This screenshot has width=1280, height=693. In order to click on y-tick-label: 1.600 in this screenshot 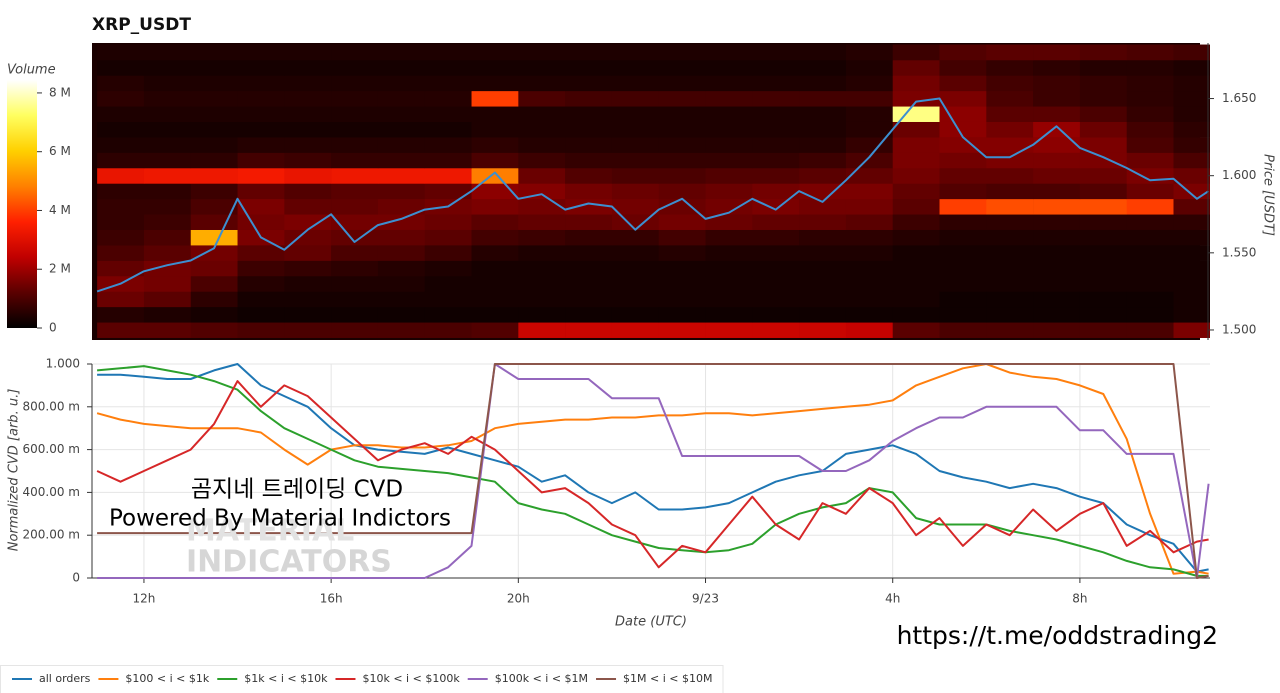, I will do `click(1239, 175)`.